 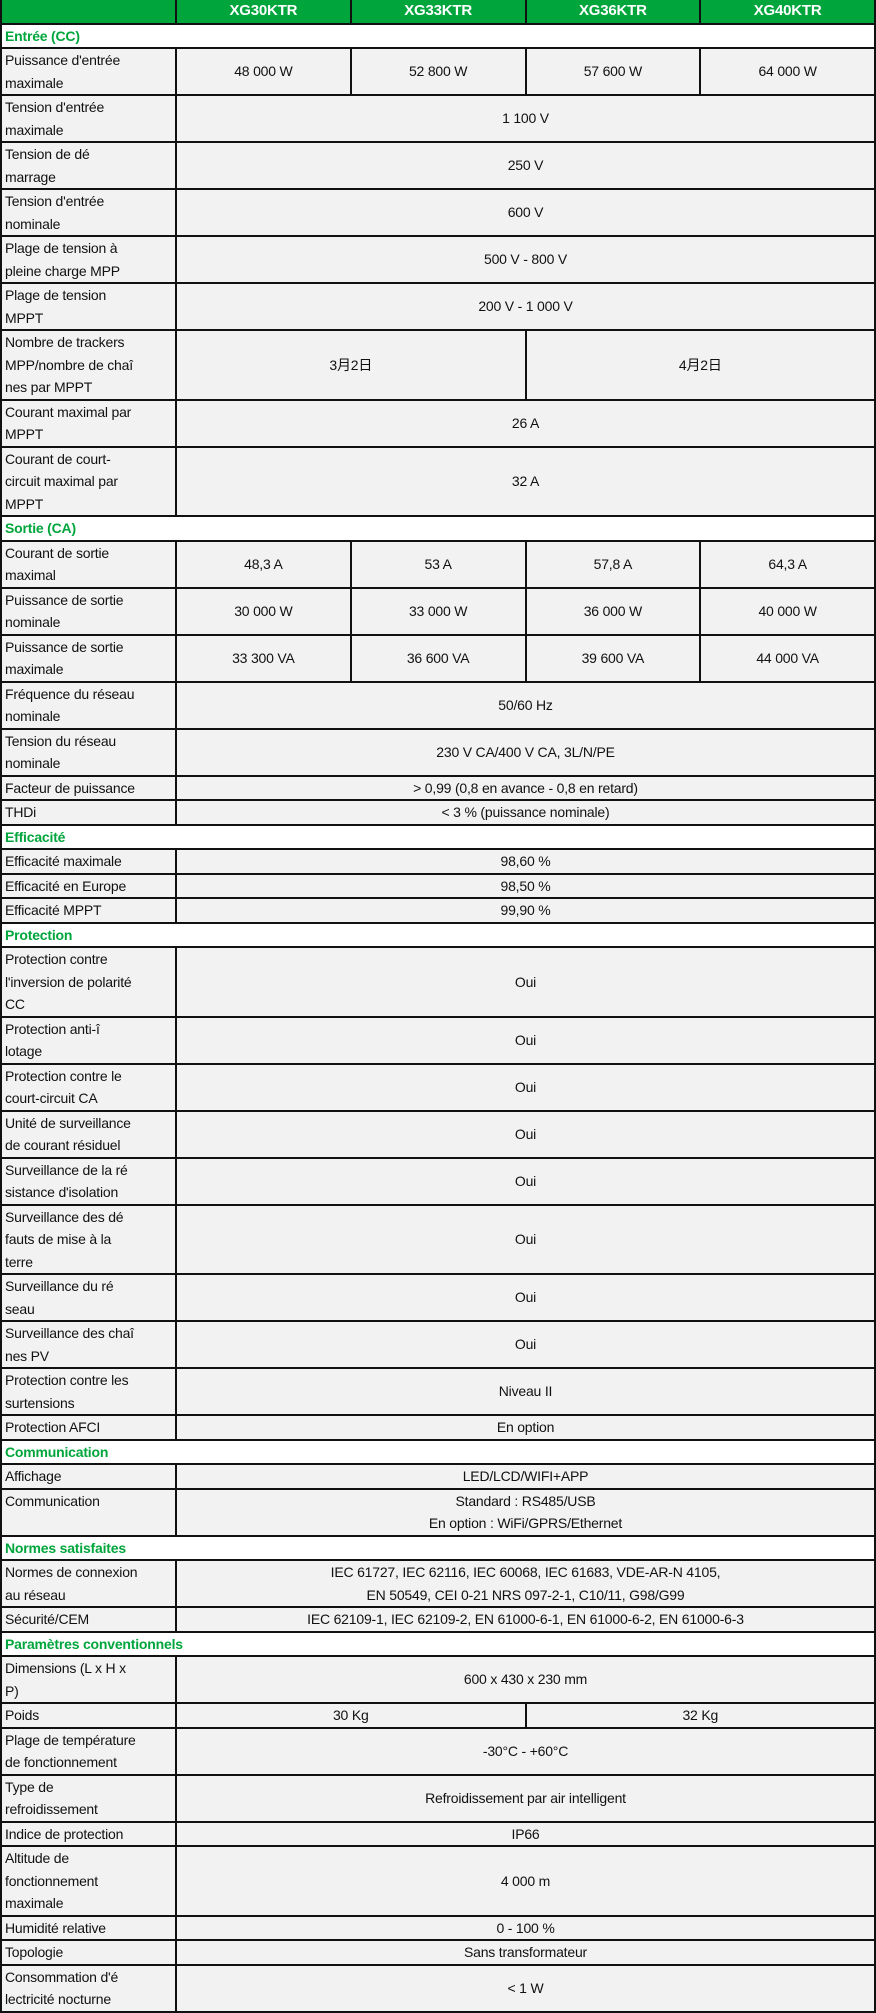 I want to click on row-value: Refroidissement par air intelligent, so click(x=525, y=1798).